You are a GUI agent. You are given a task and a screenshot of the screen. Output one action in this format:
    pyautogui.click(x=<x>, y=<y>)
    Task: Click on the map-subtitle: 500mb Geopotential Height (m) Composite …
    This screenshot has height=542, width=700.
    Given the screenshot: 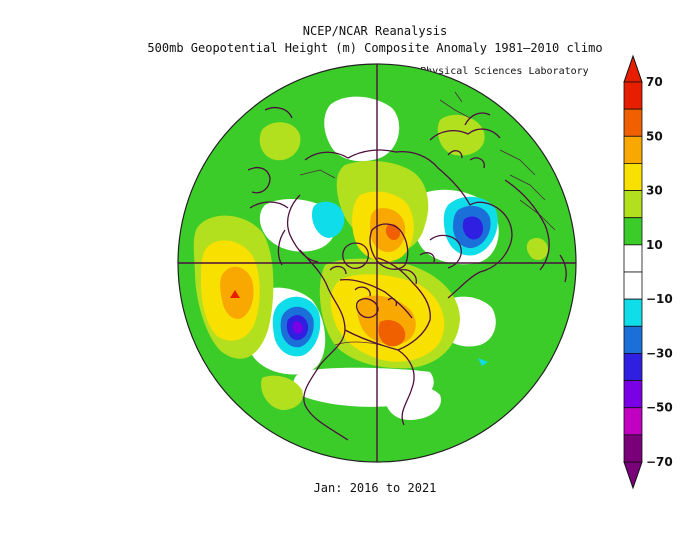 What is the action you would take?
    pyautogui.click(x=375, y=48)
    